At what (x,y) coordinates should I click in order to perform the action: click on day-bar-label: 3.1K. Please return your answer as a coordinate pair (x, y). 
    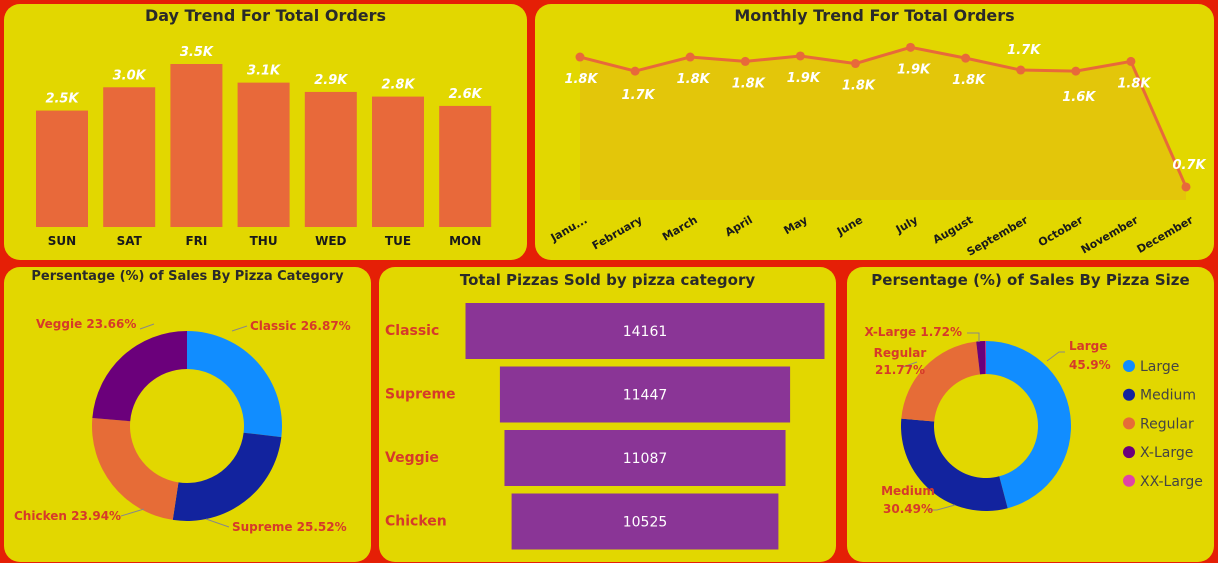
    Looking at the image, I should click on (264, 71).